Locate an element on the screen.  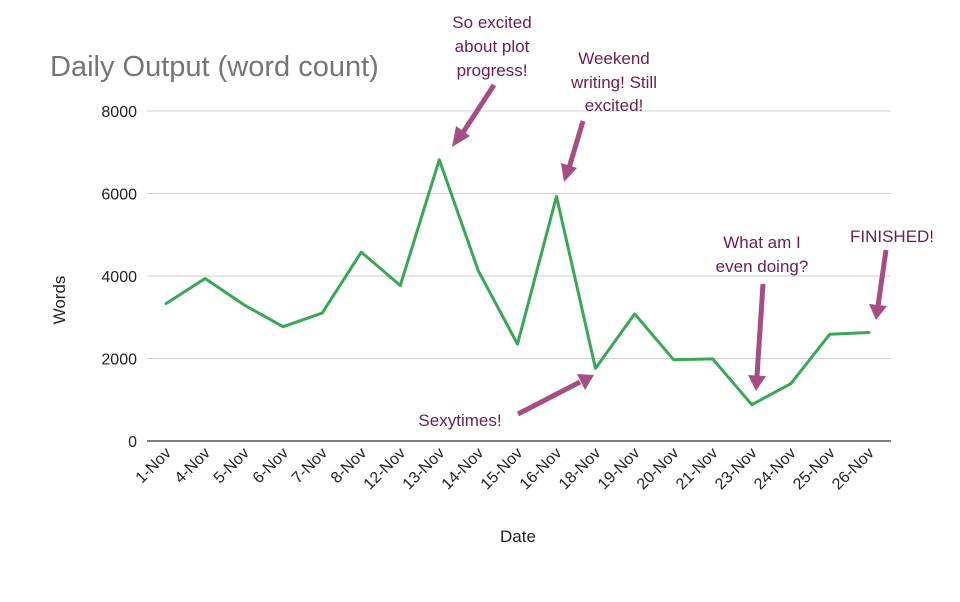
annotation-finished: FINISHED! is located at coordinates (892, 236).